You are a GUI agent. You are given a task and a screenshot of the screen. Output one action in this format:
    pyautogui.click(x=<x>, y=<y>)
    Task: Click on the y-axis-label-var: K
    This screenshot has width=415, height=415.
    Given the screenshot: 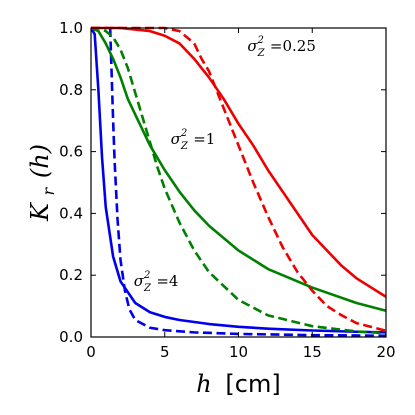 What is the action you would take?
    pyautogui.click(x=40, y=211)
    